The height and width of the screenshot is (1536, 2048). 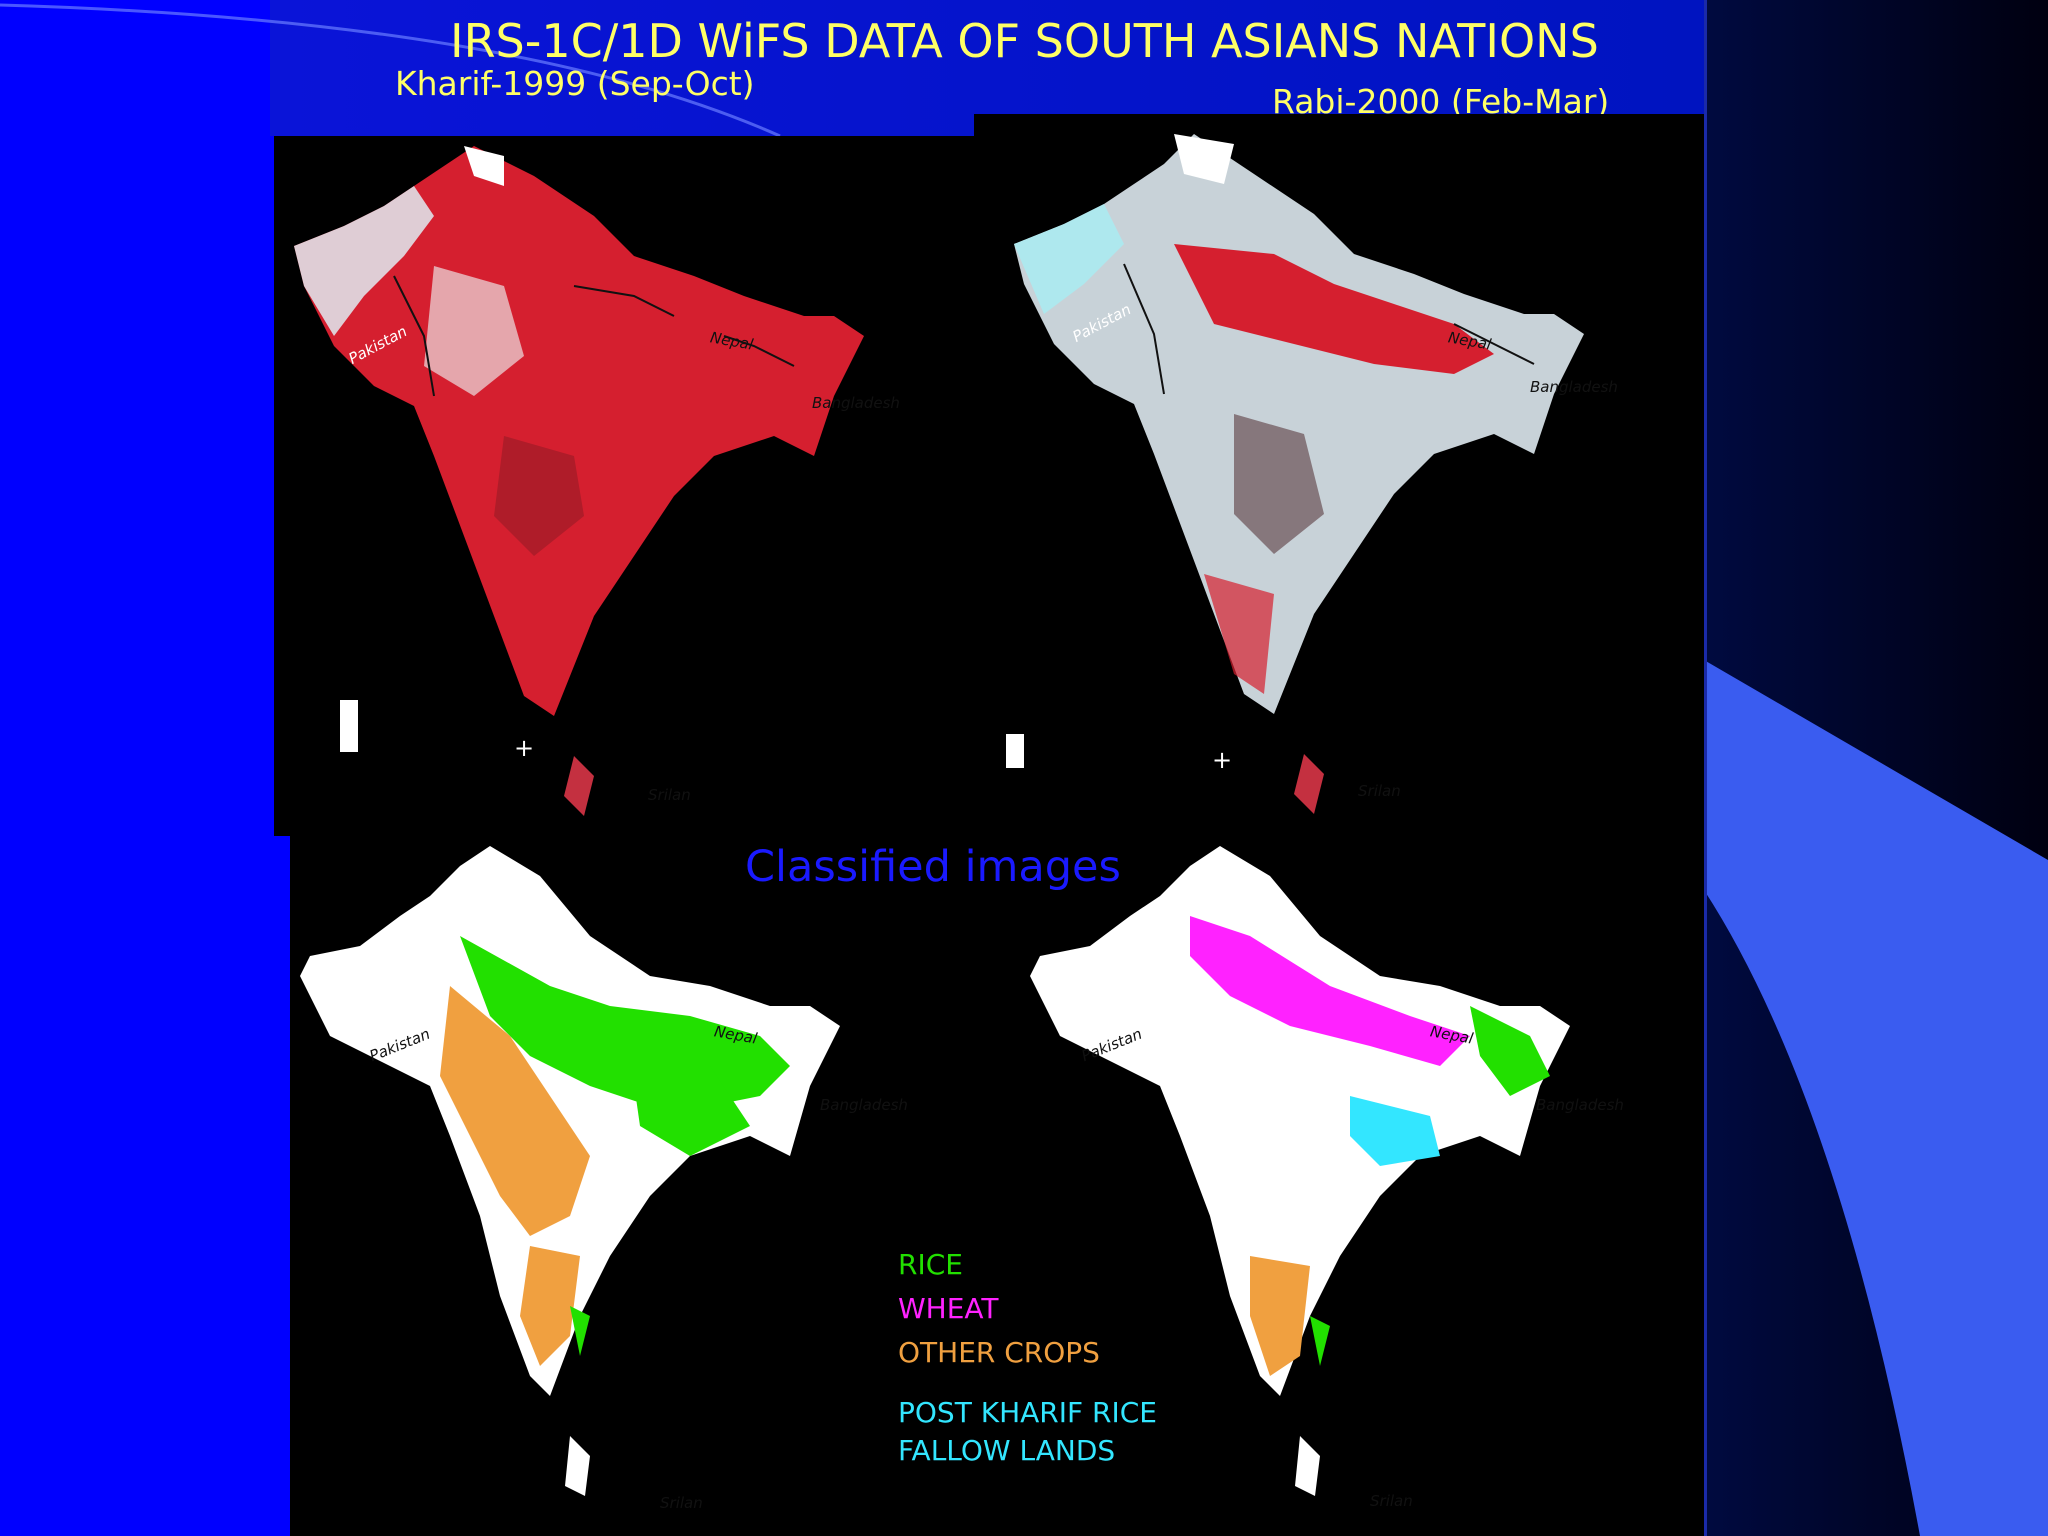 What do you see at coordinates (1299, 474) in the screenshot?
I see `rabi-fcc-map` at bounding box center [1299, 474].